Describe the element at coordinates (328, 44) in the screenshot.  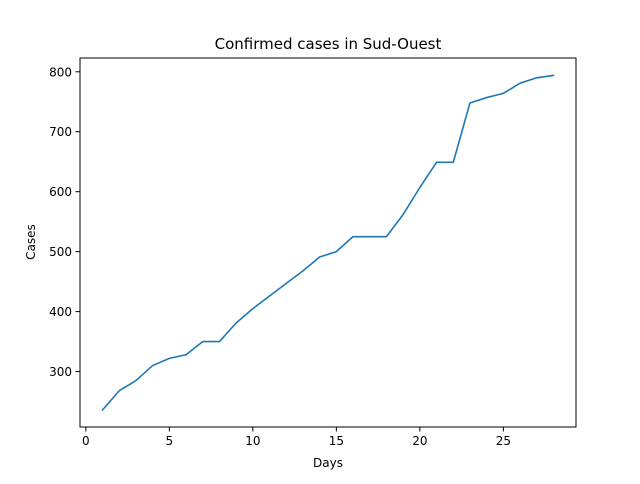
I see `chart-title: Confirmed cases in Sud-Ouest` at that location.